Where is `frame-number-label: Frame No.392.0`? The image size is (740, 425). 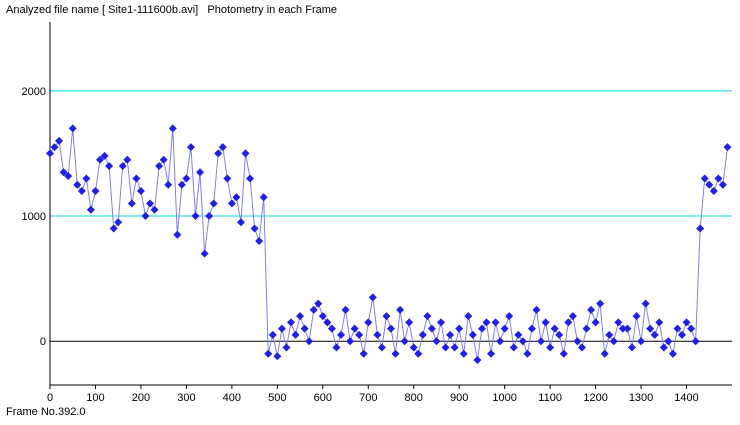
frame-number-label: Frame No.392.0 is located at coordinates (46, 412).